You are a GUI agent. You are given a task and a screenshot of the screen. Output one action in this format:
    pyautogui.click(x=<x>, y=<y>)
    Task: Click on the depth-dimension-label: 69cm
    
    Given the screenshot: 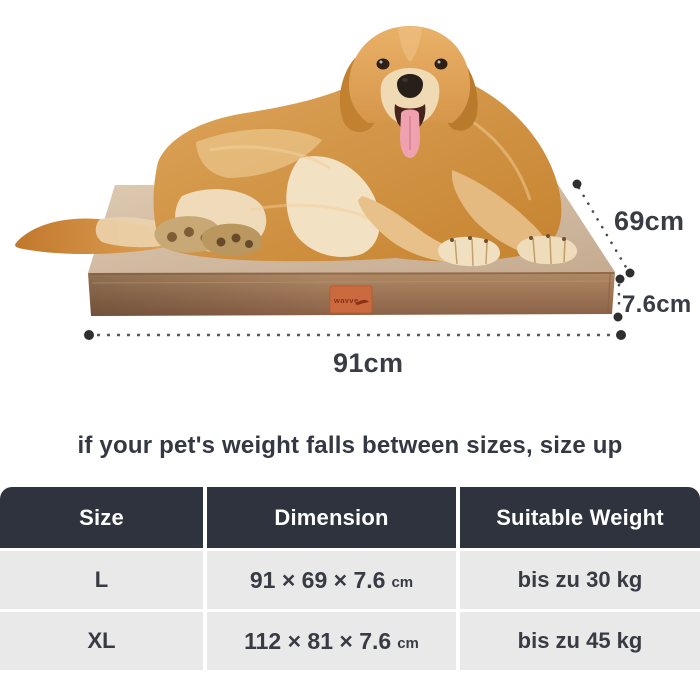 What is the action you would take?
    pyautogui.click(x=649, y=221)
    